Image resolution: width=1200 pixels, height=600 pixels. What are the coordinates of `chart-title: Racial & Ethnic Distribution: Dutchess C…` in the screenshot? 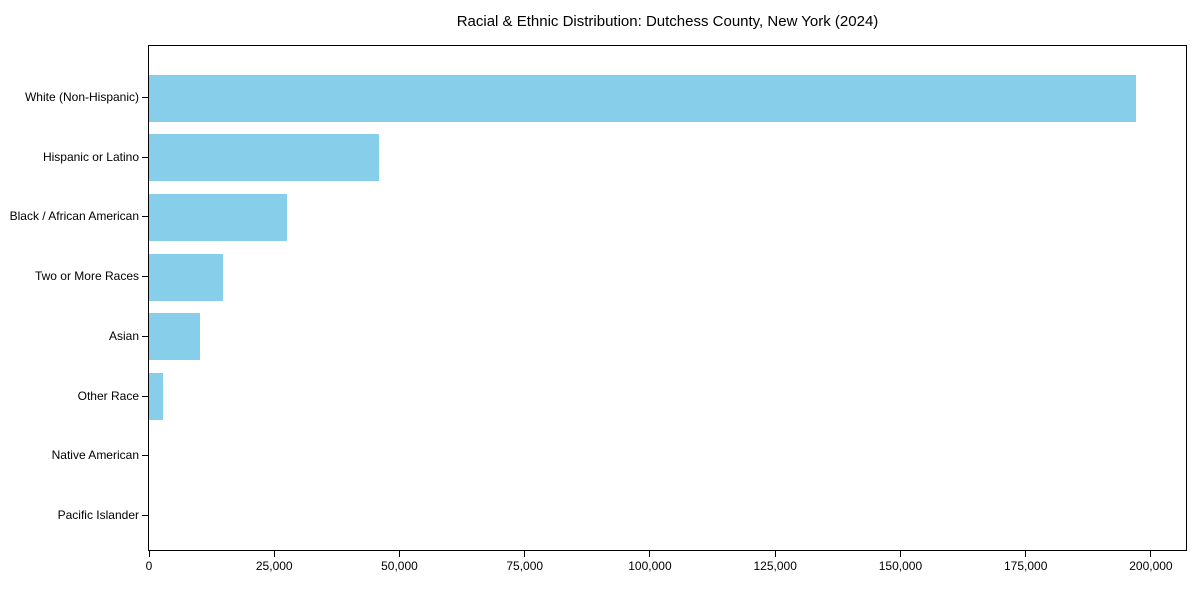 It's located at (667, 21).